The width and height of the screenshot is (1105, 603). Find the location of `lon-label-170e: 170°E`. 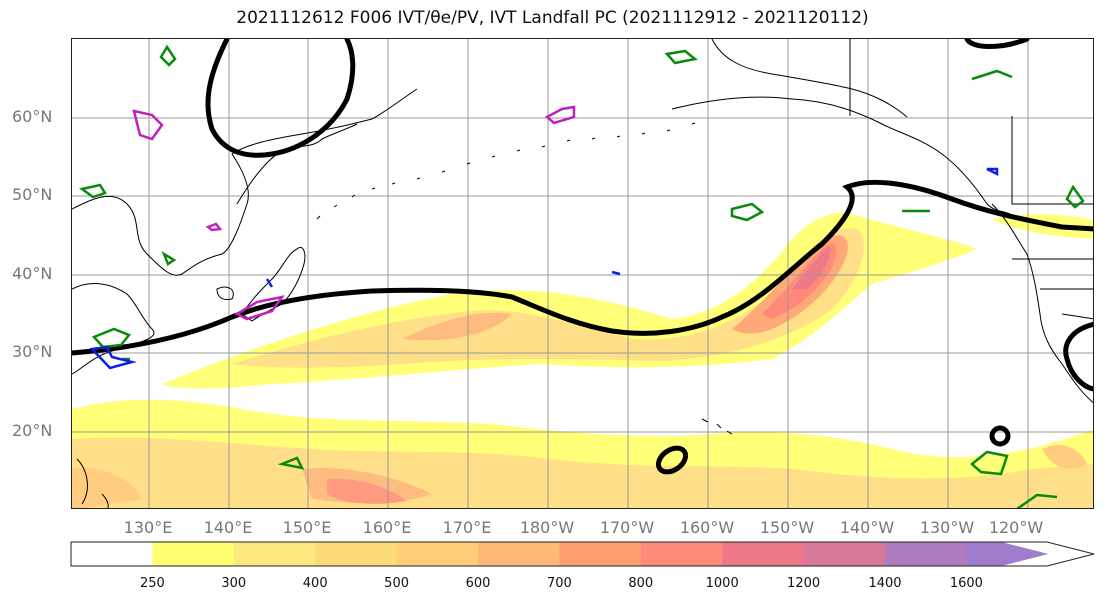

lon-label-170e: 170°E is located at coordinates (467, 527).